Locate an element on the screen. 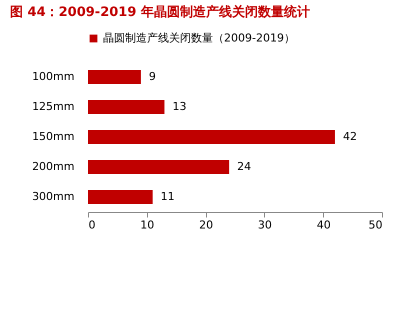 Image resolution: width=417 pixels, height=324 pixels. y-tick-label: 100mm is located at coordinates (53, 76).